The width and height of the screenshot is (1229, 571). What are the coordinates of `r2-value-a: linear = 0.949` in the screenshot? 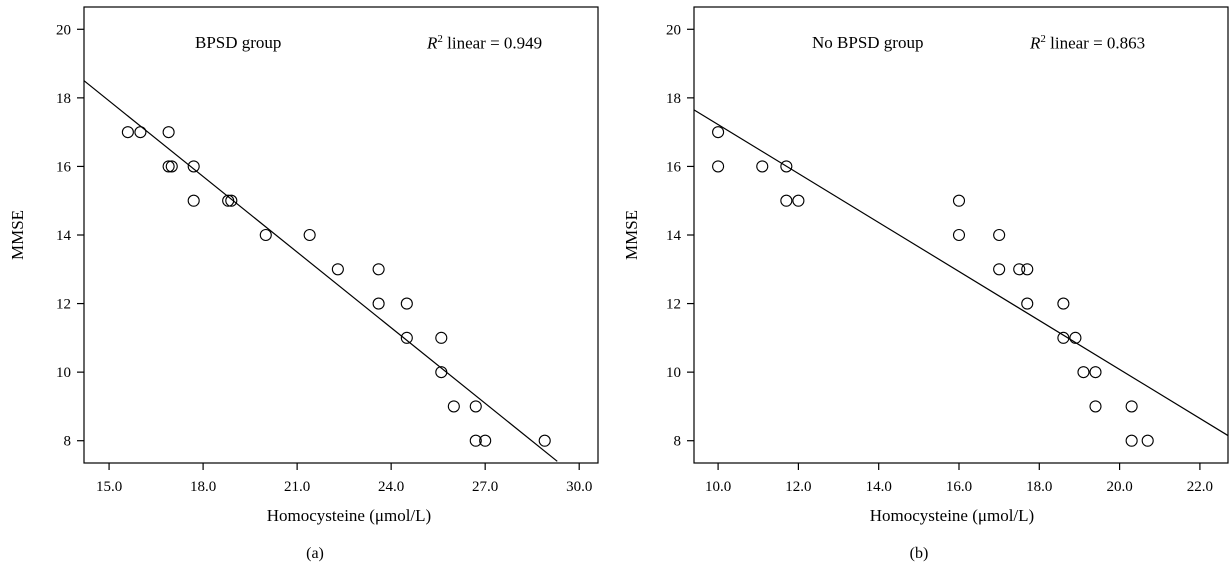 It's located at (492, 43).